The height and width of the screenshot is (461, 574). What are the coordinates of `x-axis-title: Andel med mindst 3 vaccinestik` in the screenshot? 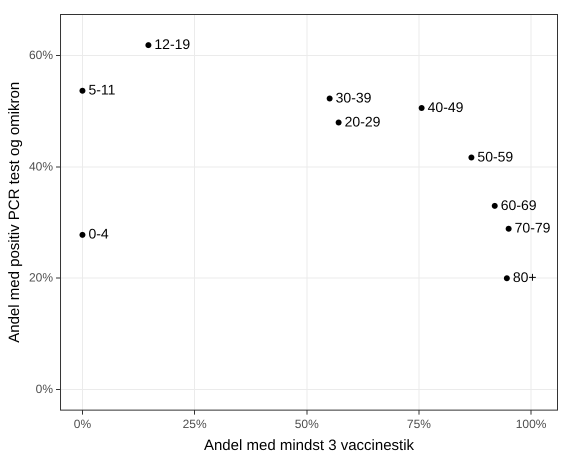 It's located at (309, 445).